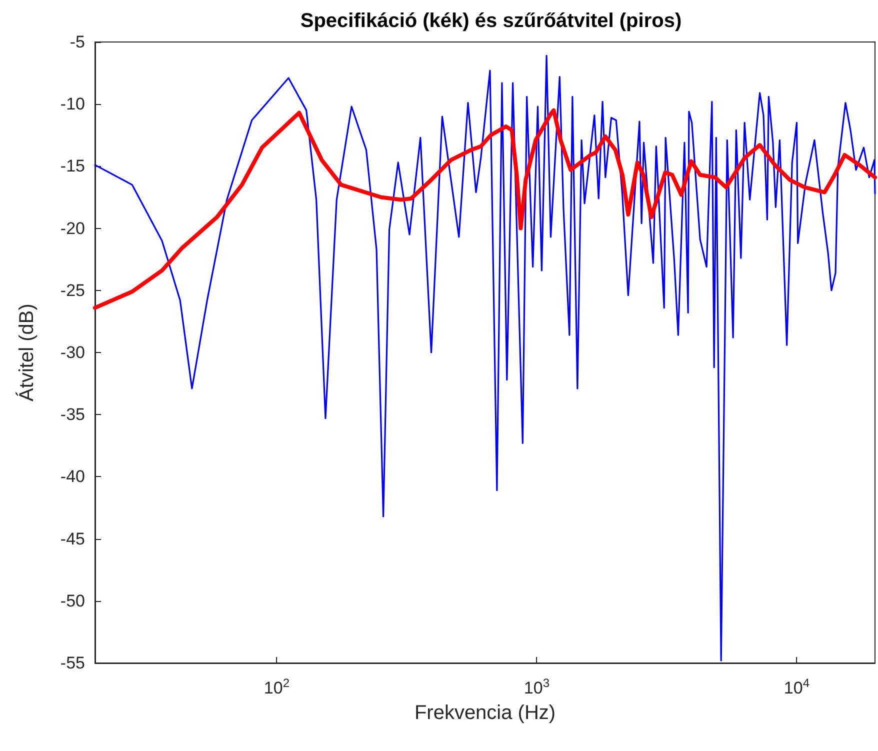 This screenshot has width=878, height=751. I want to click on y-tick-label: -20, so click(72, 228).